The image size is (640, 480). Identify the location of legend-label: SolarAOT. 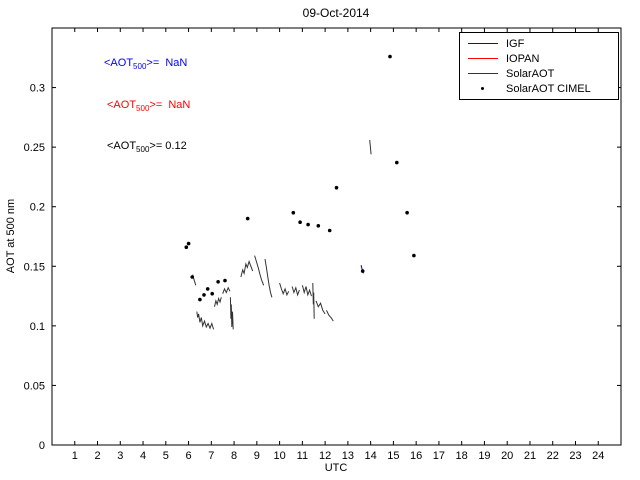
(530, 73).